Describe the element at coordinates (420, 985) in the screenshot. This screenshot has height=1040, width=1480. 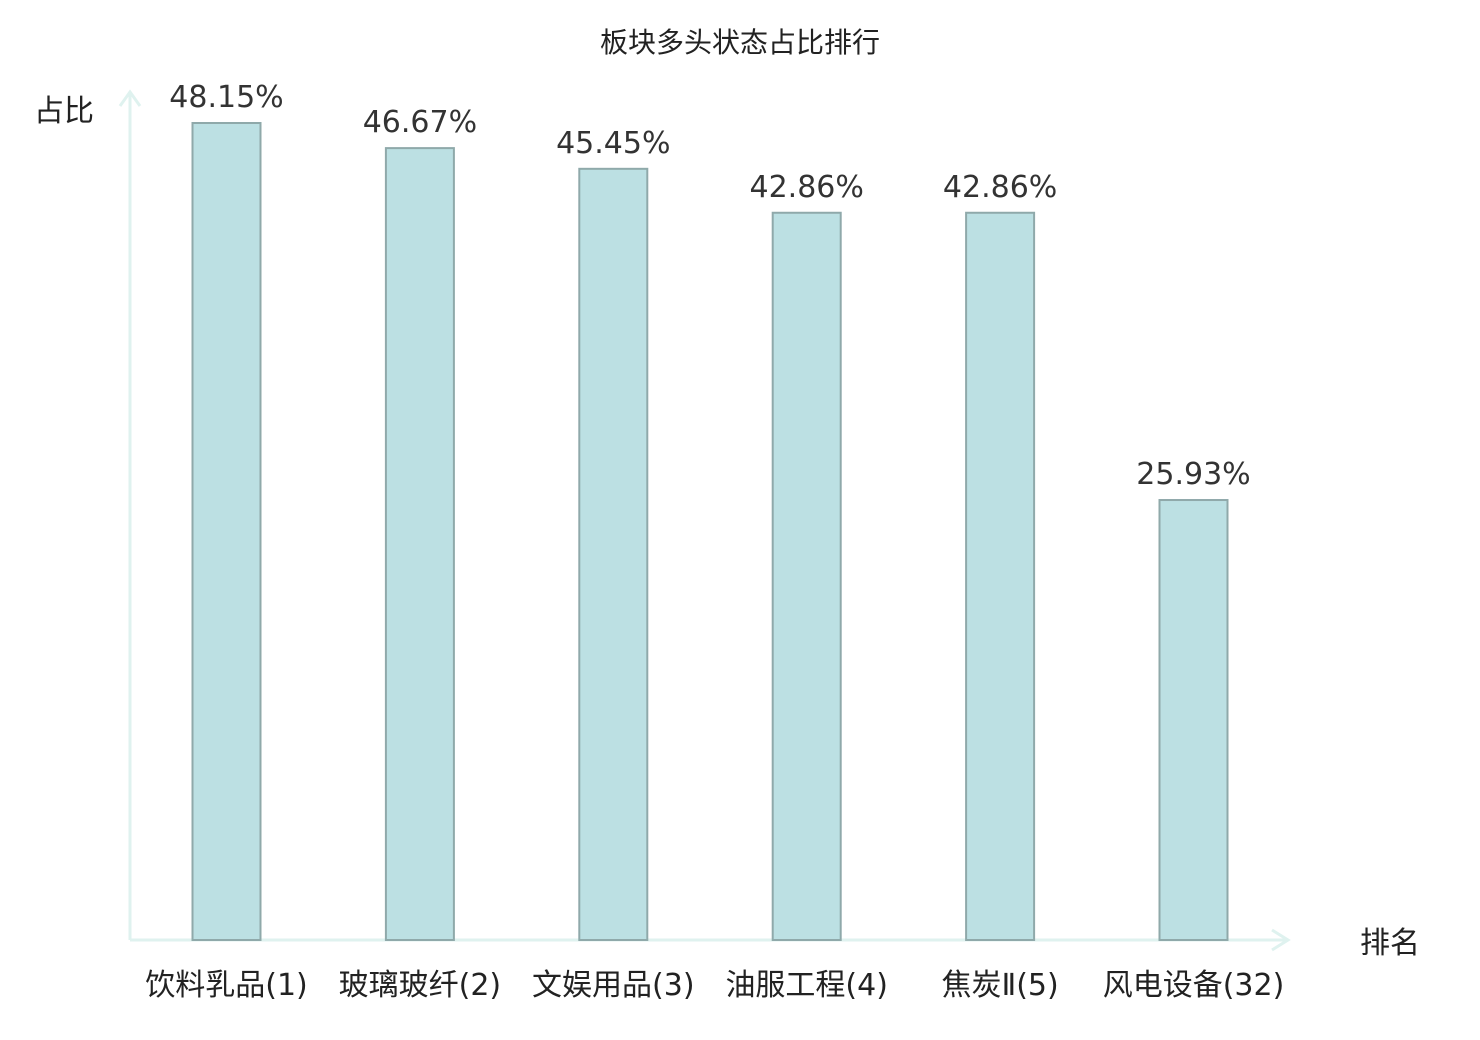
I see `category-label-2: 玻璃玻纤(2)` at that location.